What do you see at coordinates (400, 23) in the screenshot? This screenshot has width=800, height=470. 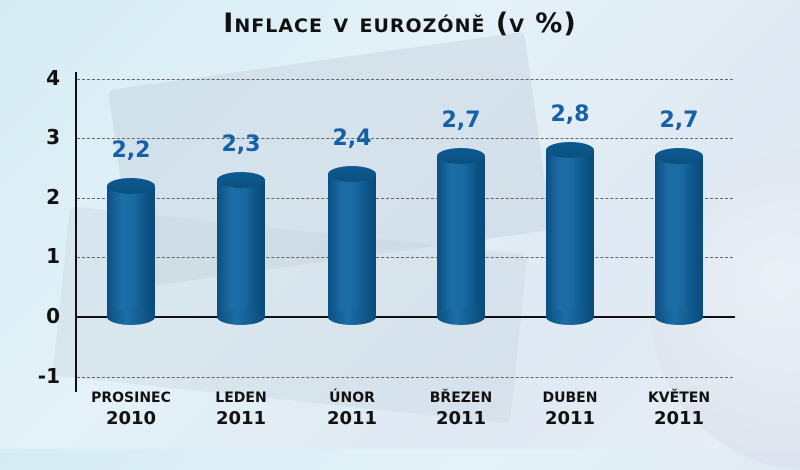 I see `chart-title: Inflace v eurozóně (v %)` at bounding box center [400, 23].